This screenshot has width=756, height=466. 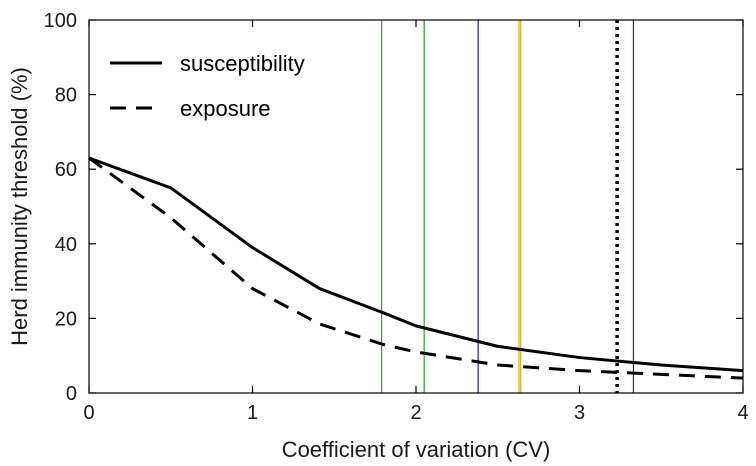 I want to click on legend-label-exposure: exposure, so click(x=225, y=108).